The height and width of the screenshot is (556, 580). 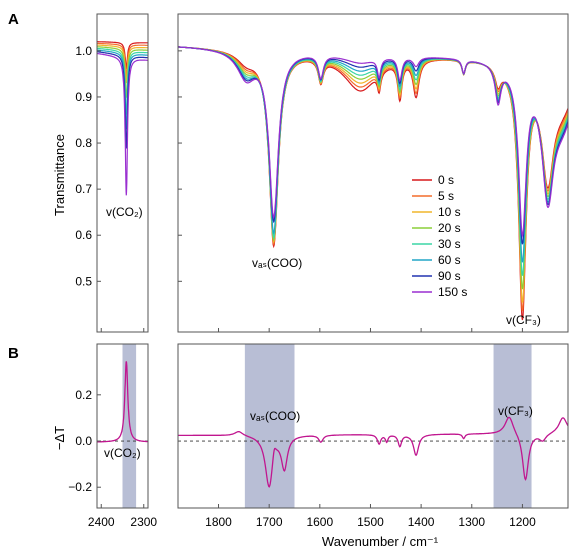 I want to click on ytick-label-a-0: 0.5, so click(x=83, y=281).